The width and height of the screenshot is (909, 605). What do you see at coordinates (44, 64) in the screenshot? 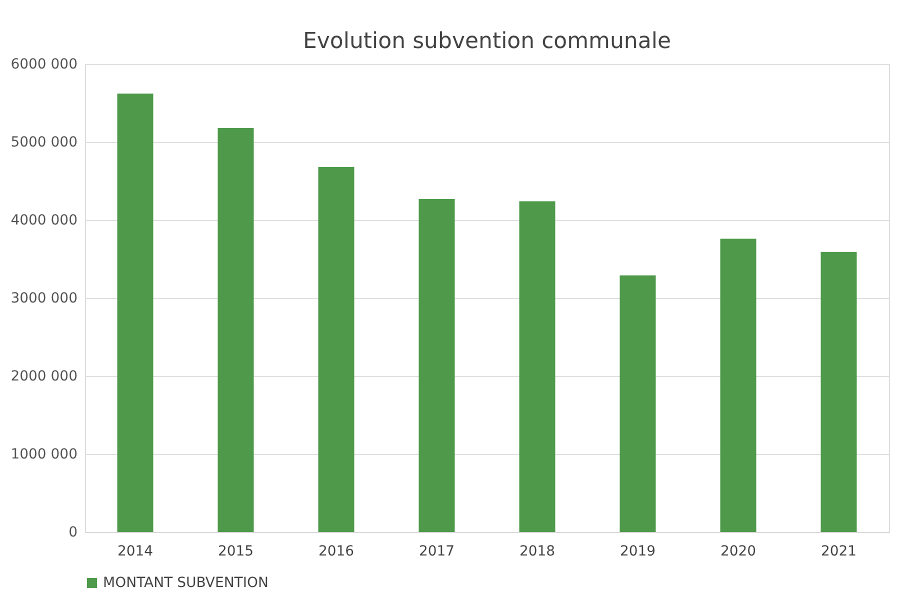
I see `y-tick-label: 6000 000` at bounding box center [44, 64].